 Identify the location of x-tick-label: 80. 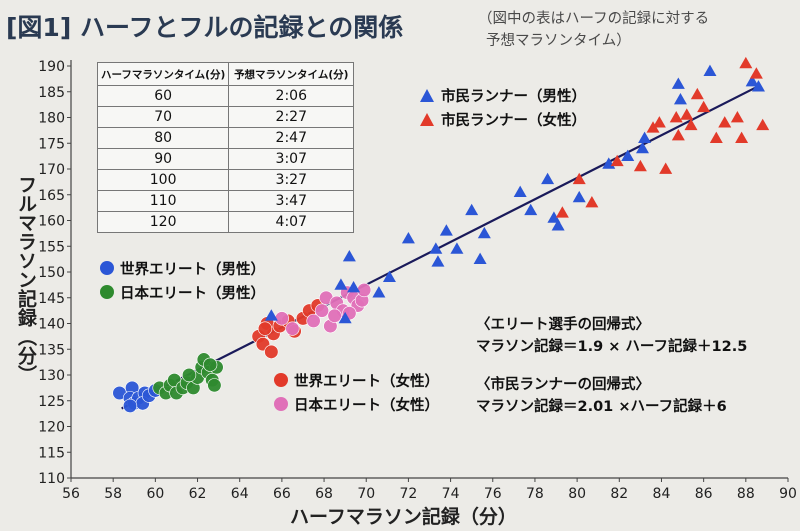
(577, 494).